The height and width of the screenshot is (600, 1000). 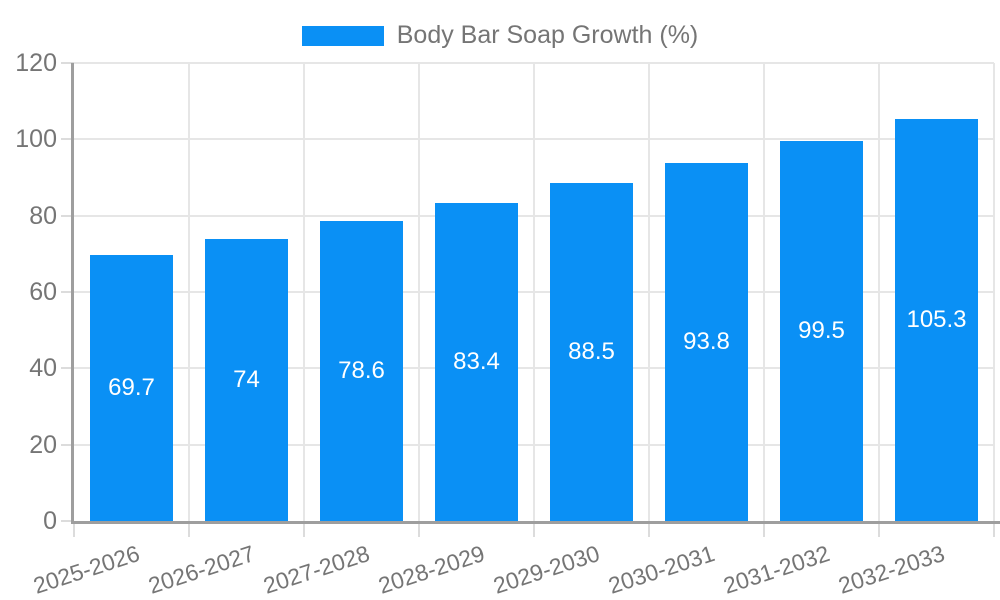 I want to click on bar-value-label: 69.7, so click(x=131, y=387).